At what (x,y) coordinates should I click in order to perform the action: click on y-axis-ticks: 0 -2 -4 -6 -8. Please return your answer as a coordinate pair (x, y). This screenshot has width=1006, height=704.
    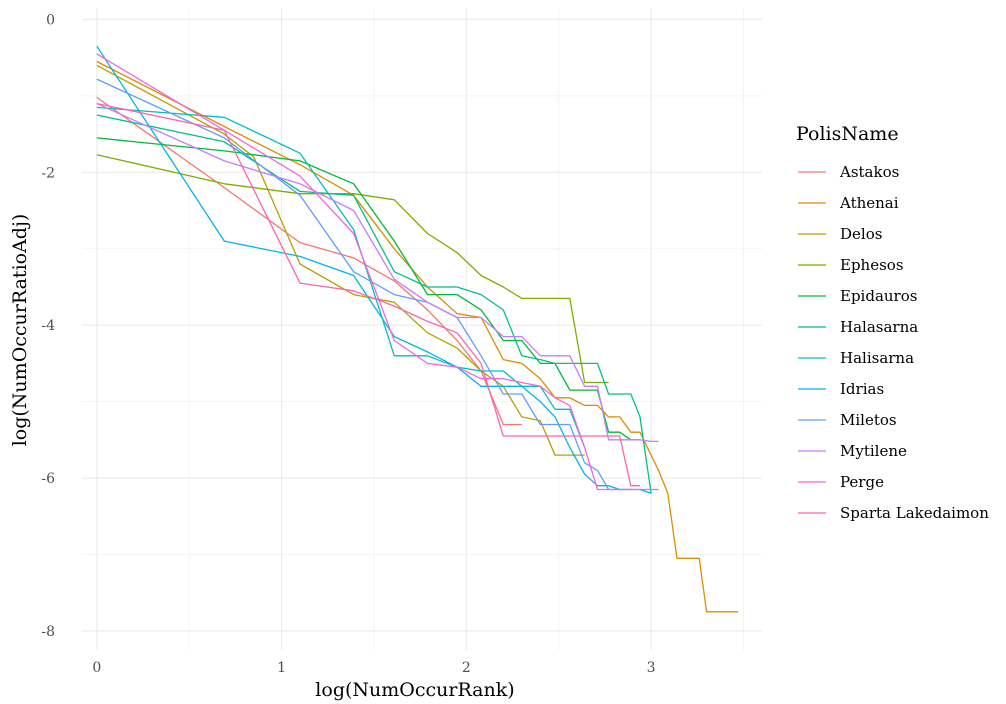
    Looking at the image, I should click on (48, 325).